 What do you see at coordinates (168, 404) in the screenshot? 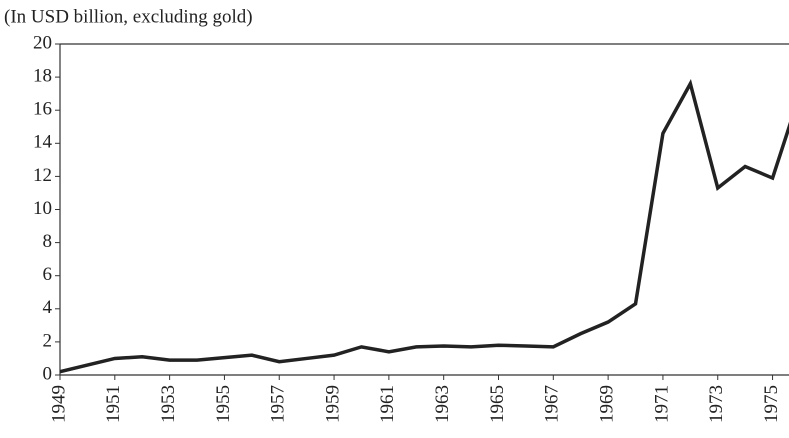
I see `x-tick-label: 1953` at bounding box center [168, 404].